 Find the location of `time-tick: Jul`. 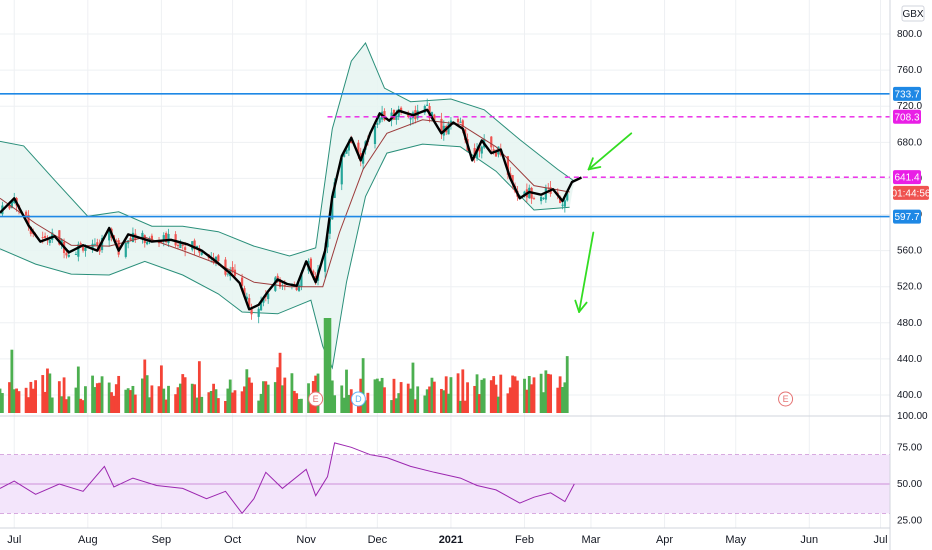

time-tick: Jul is located at coordinates (14, 540).